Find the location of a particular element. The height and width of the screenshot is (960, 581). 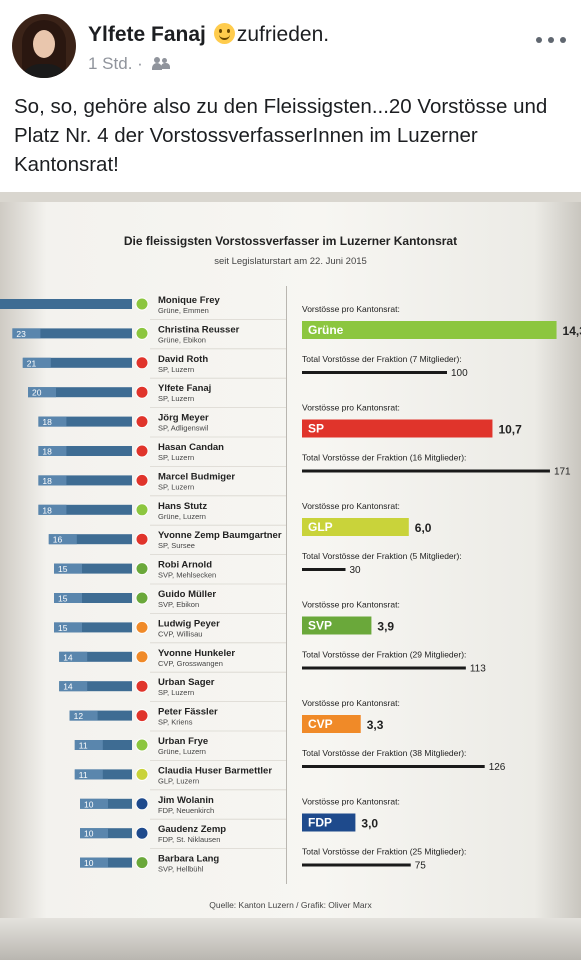

member-name: Barbara Lang is located at coordinates (188, 859).